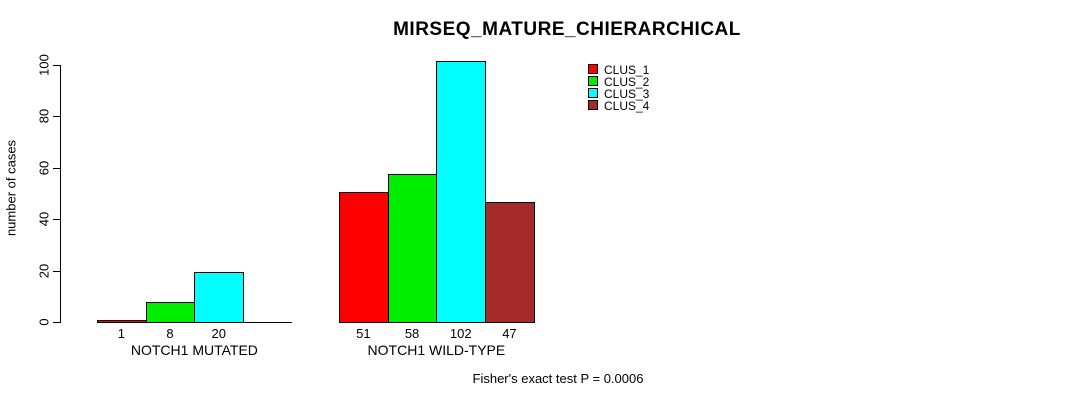  What do you see at coordinates (60, 194) in the screenshot?
I see `y-axis-line` at bounding box center [60, 194].